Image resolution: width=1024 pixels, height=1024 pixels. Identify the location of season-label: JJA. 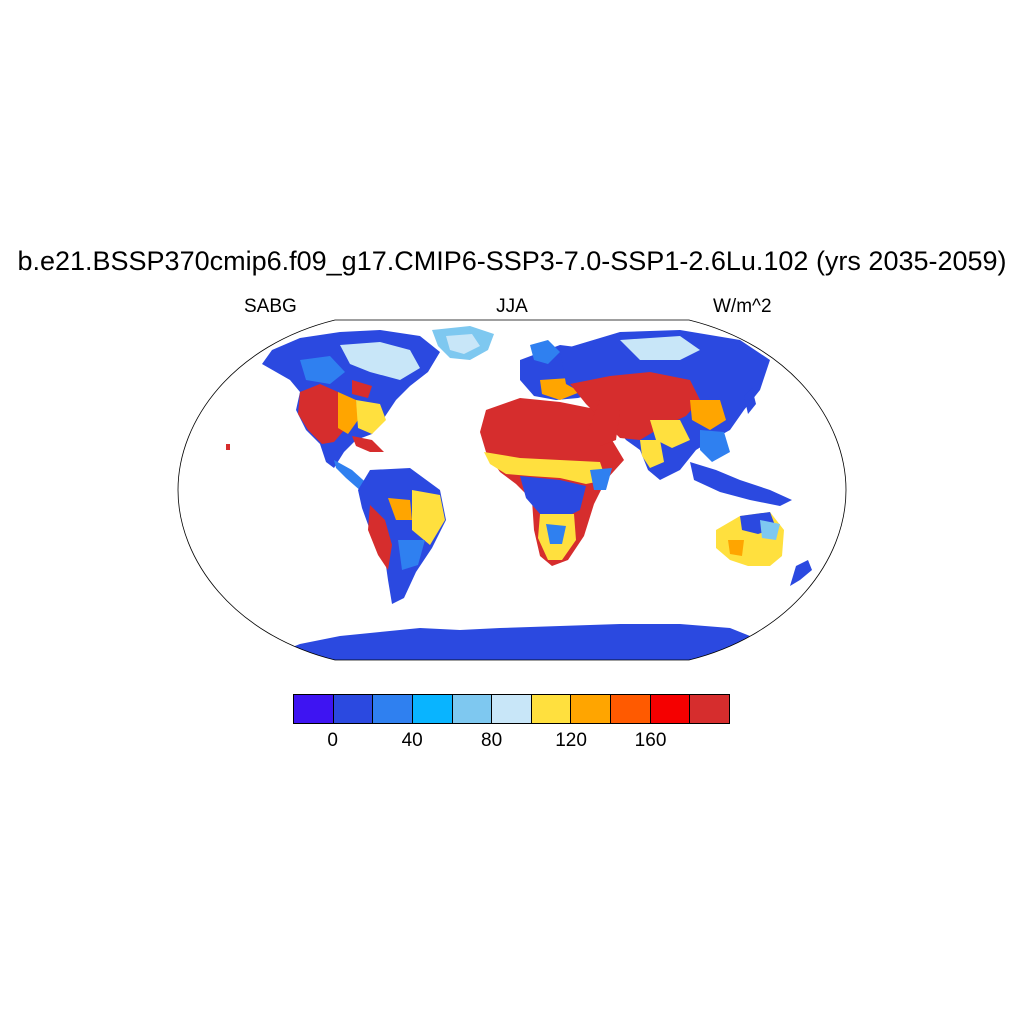
(512, 306).